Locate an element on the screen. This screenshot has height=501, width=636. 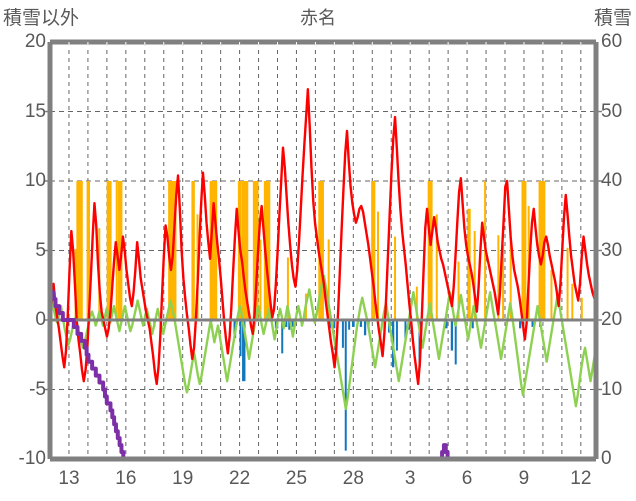
y-tick-left-6: -10 is located at coordinates (32, 458).